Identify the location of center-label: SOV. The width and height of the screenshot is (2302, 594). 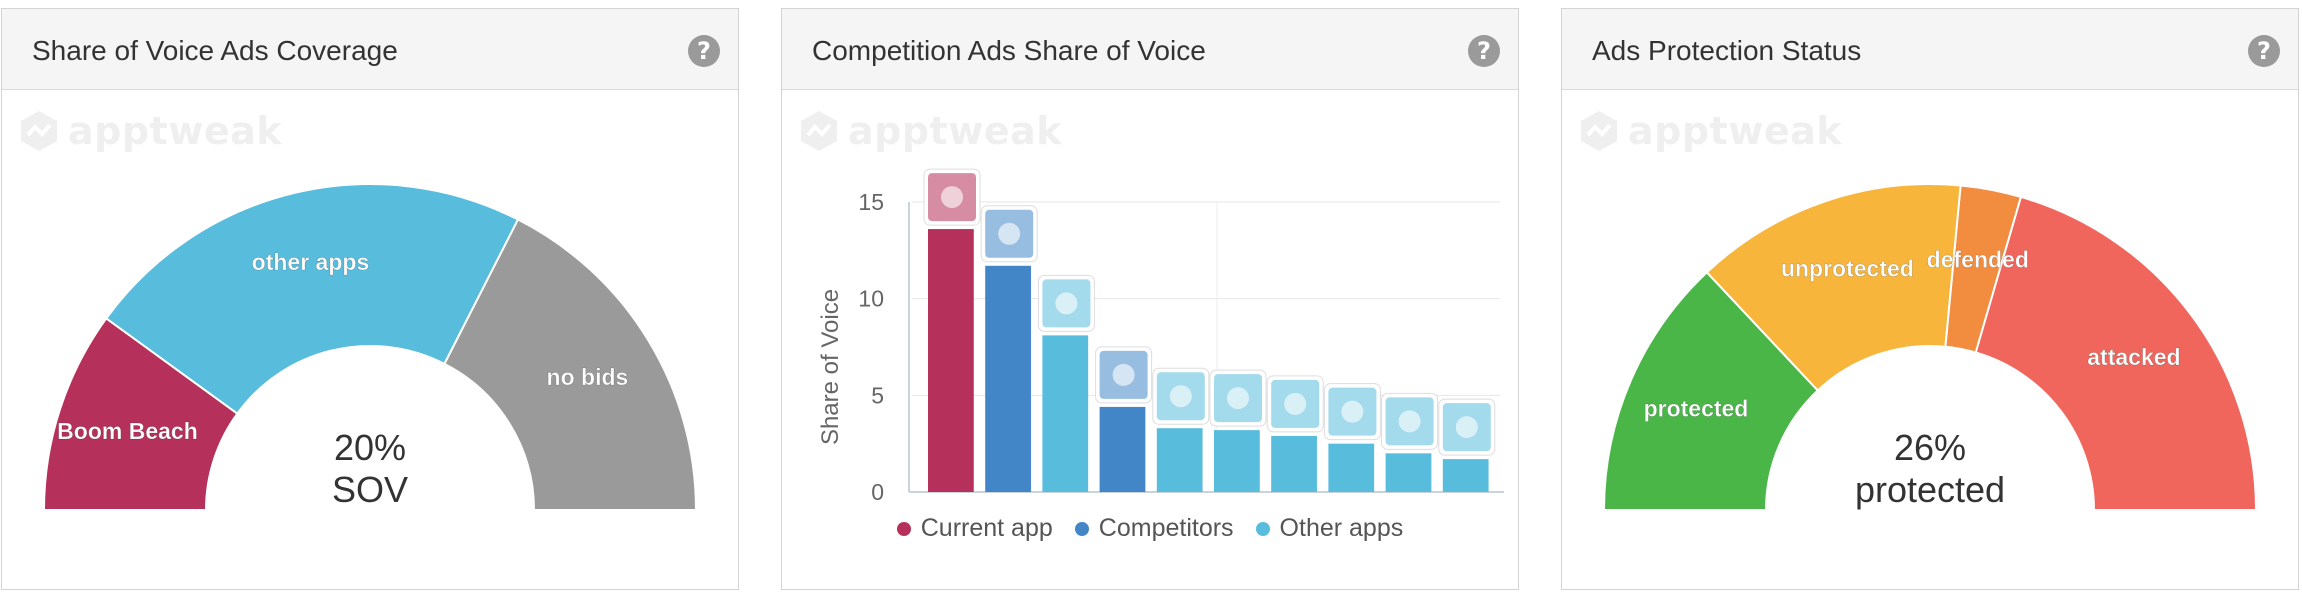
(370, 489).